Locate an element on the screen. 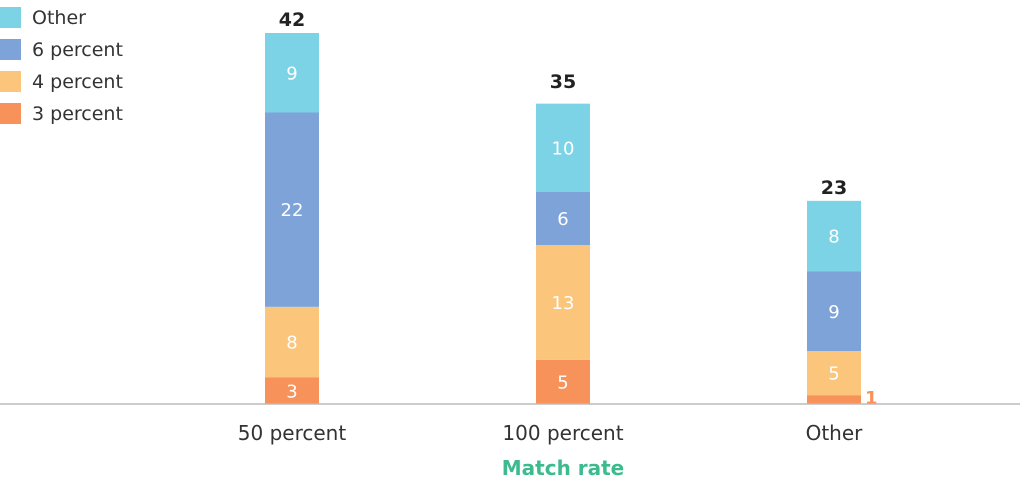  bar-other-6-percent is located at coordinates (834, 311).